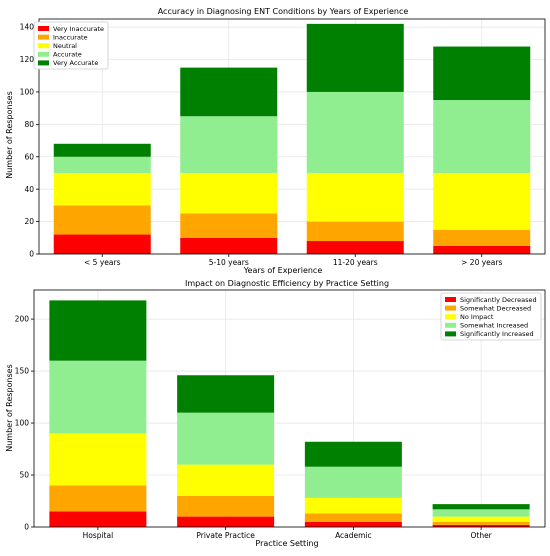 The width and height of the screenshot is (550, 556). Describe the element at coordinates (22, 319) in the screenshot. I see `y-tick-label: 200` at that location.